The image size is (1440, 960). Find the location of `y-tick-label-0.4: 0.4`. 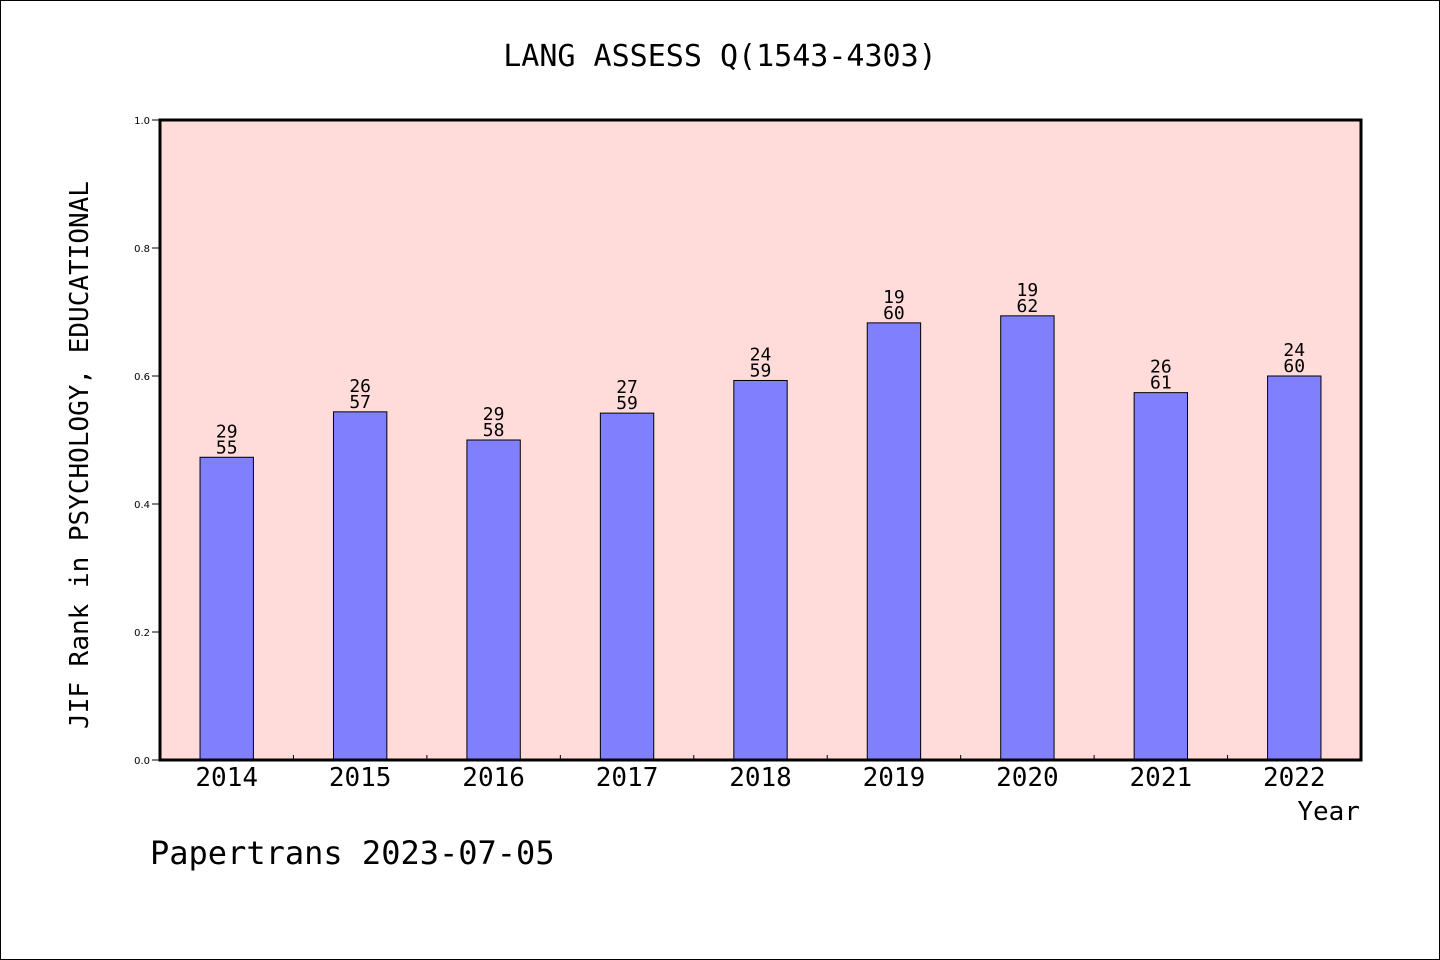

y-tick-label-0.4: 0.4 is located at coordinates (142, 505).